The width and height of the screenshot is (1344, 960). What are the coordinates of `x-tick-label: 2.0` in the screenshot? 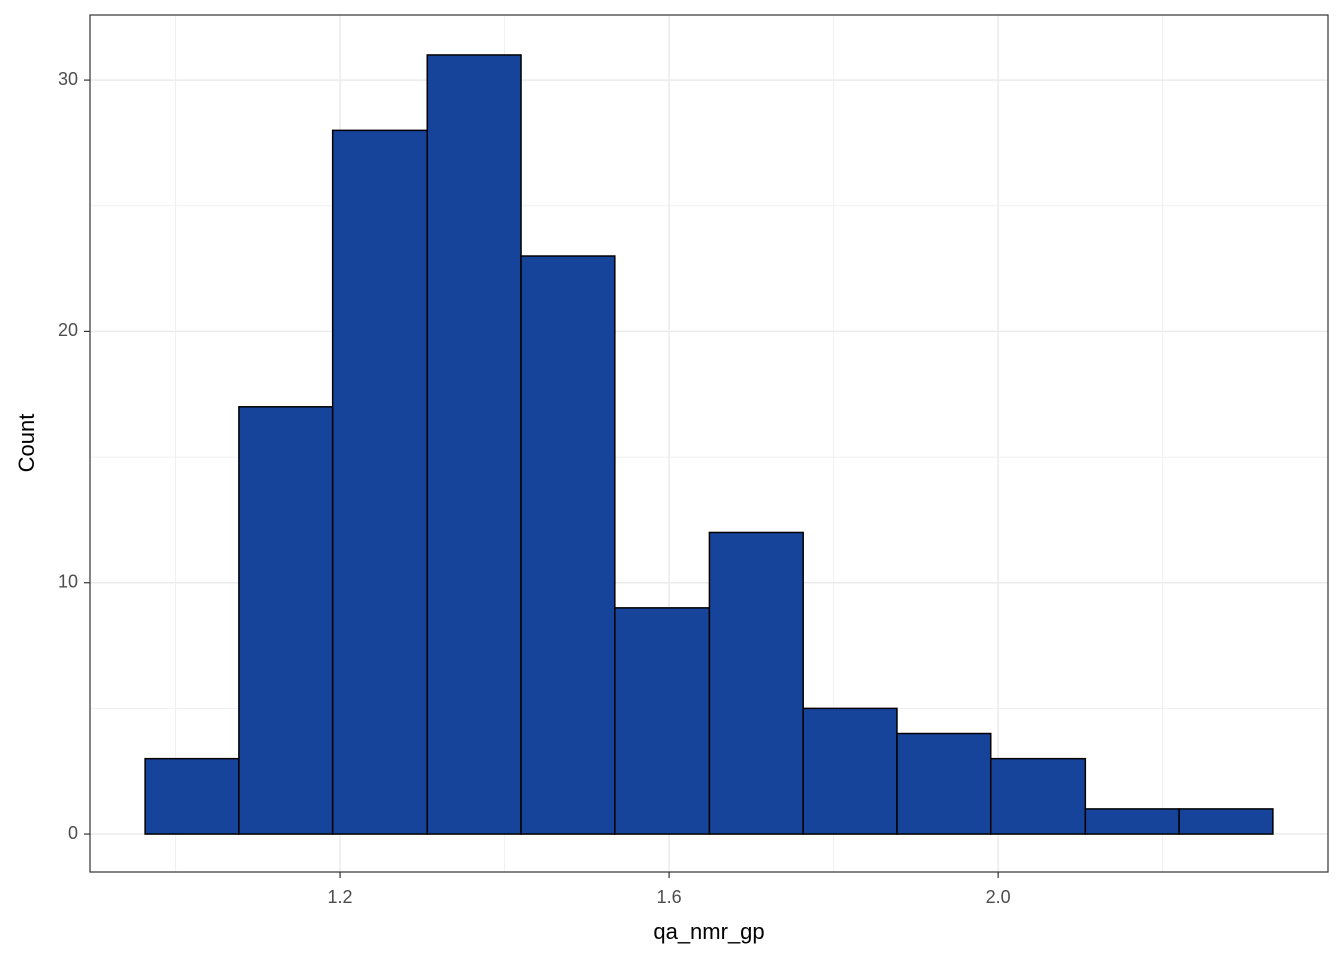 It's located at (998, 897).